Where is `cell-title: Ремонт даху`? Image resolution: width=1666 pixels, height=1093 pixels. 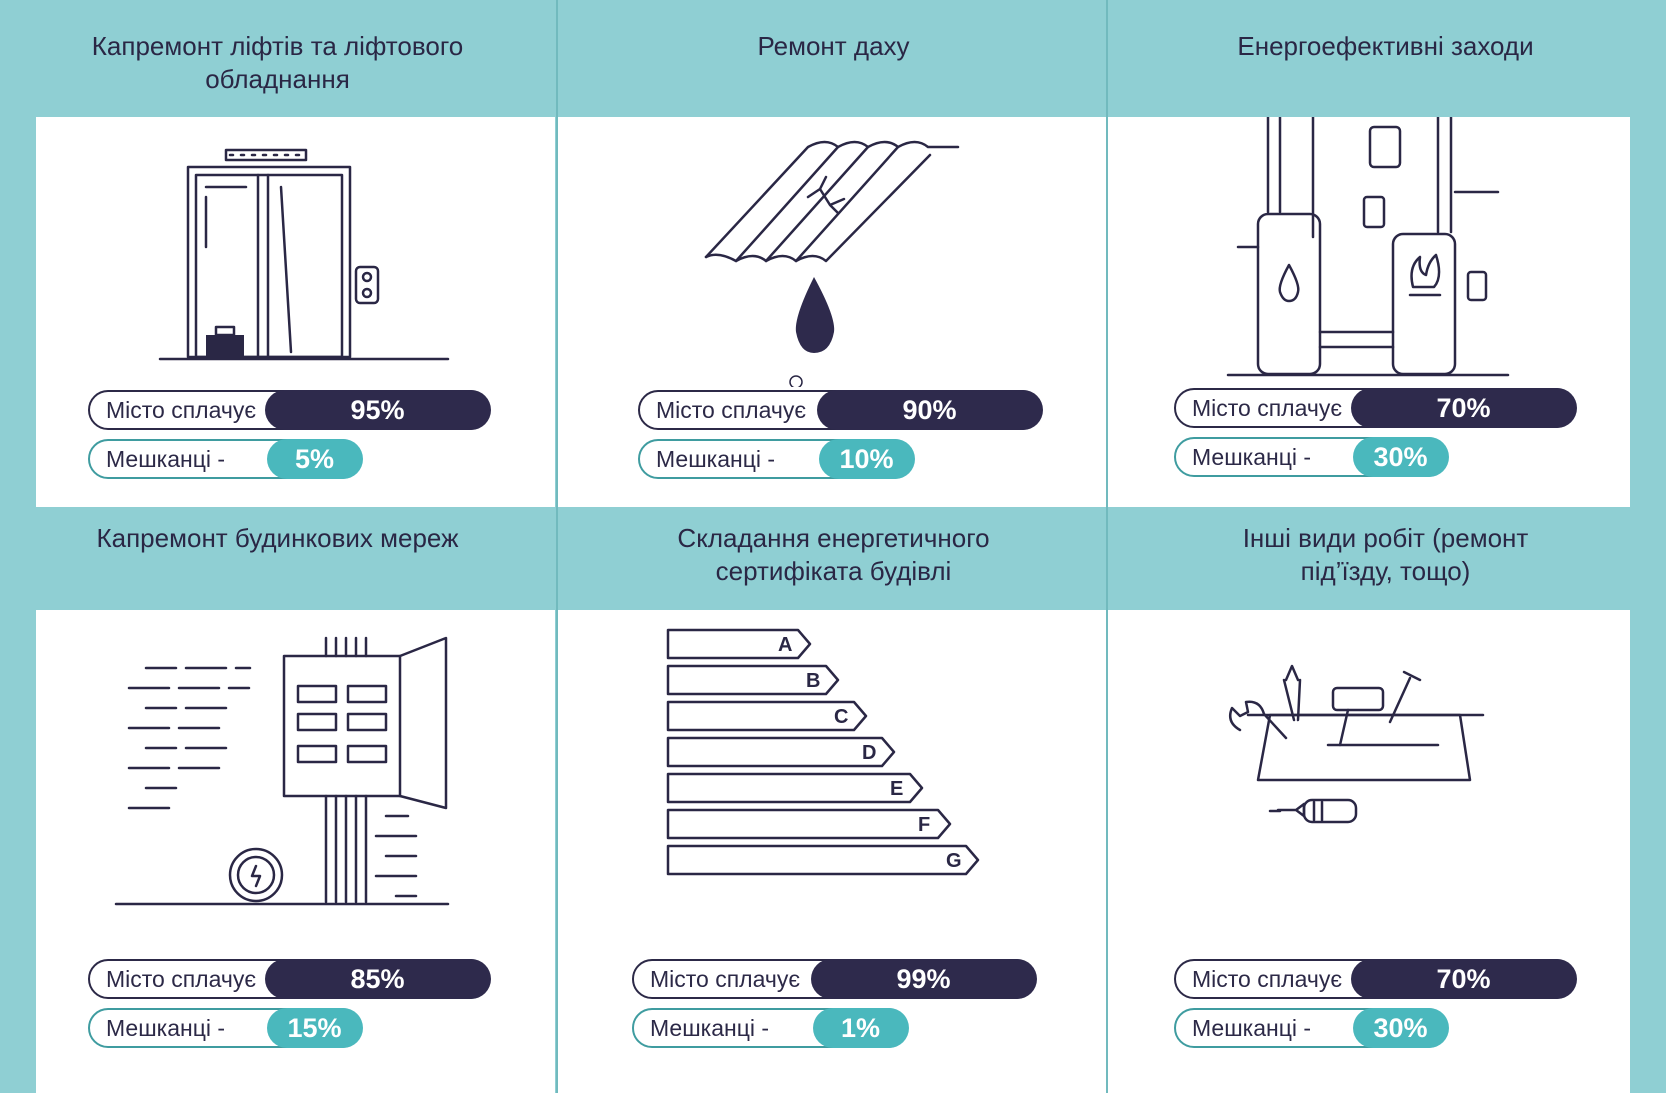 cell-title: Ремонт даху is located at coordinates (833, 46).